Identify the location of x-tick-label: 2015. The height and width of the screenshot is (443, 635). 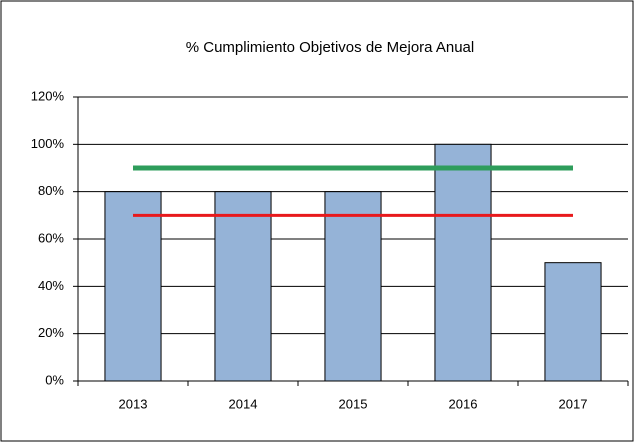
(353, 403).